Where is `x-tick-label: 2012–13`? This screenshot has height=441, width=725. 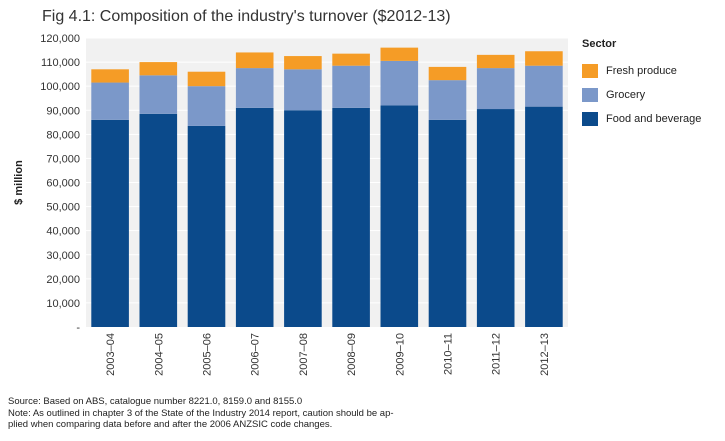 x-tick-label: 2012–13 is located at coordinates (545, 354).